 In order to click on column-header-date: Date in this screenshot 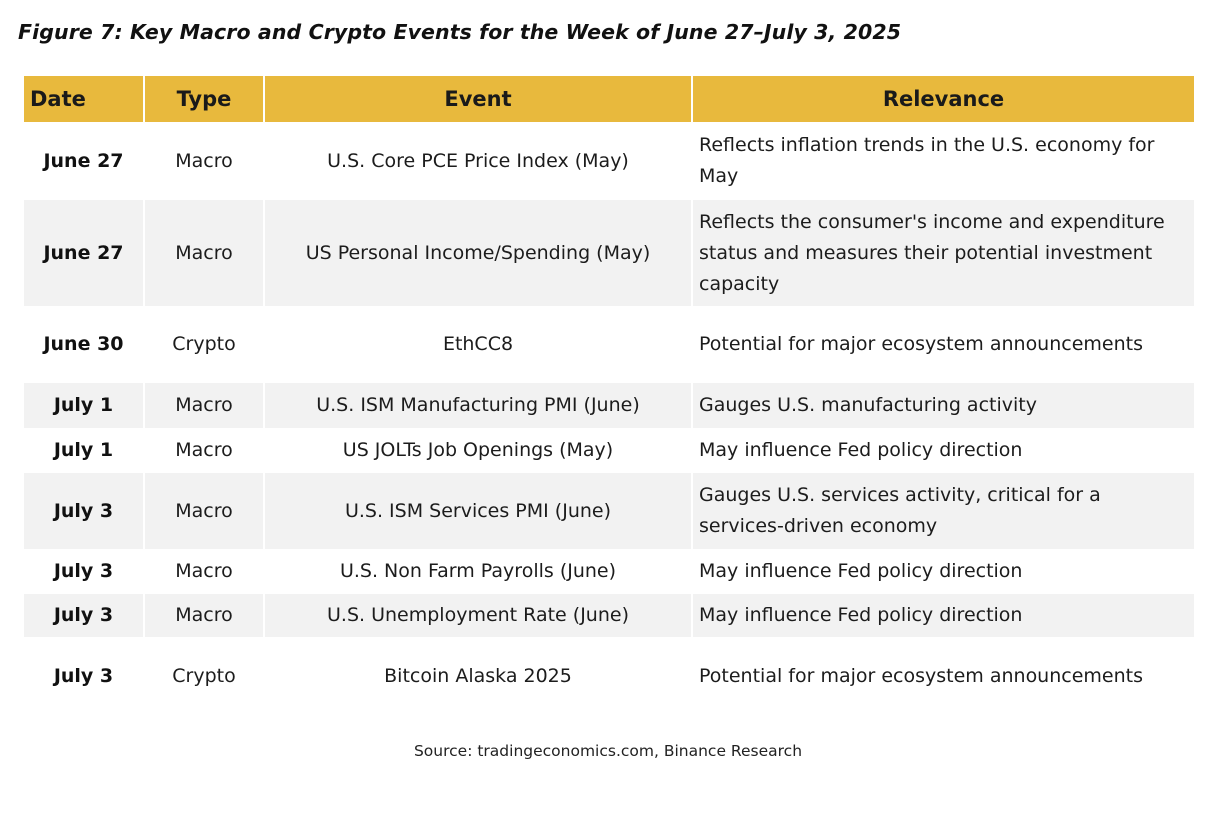, I will do `click(84, 99)`.